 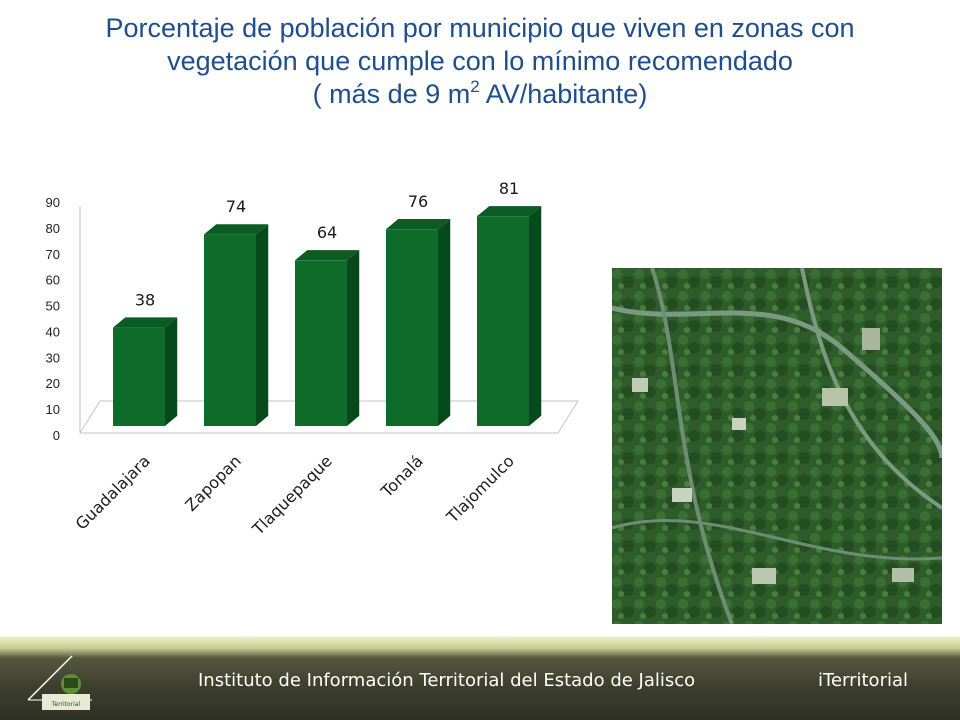 What do you see at coordinates (53, 383) in the screenshot?
I see `y-tick-label: 20` at bounding box center [53, 383].